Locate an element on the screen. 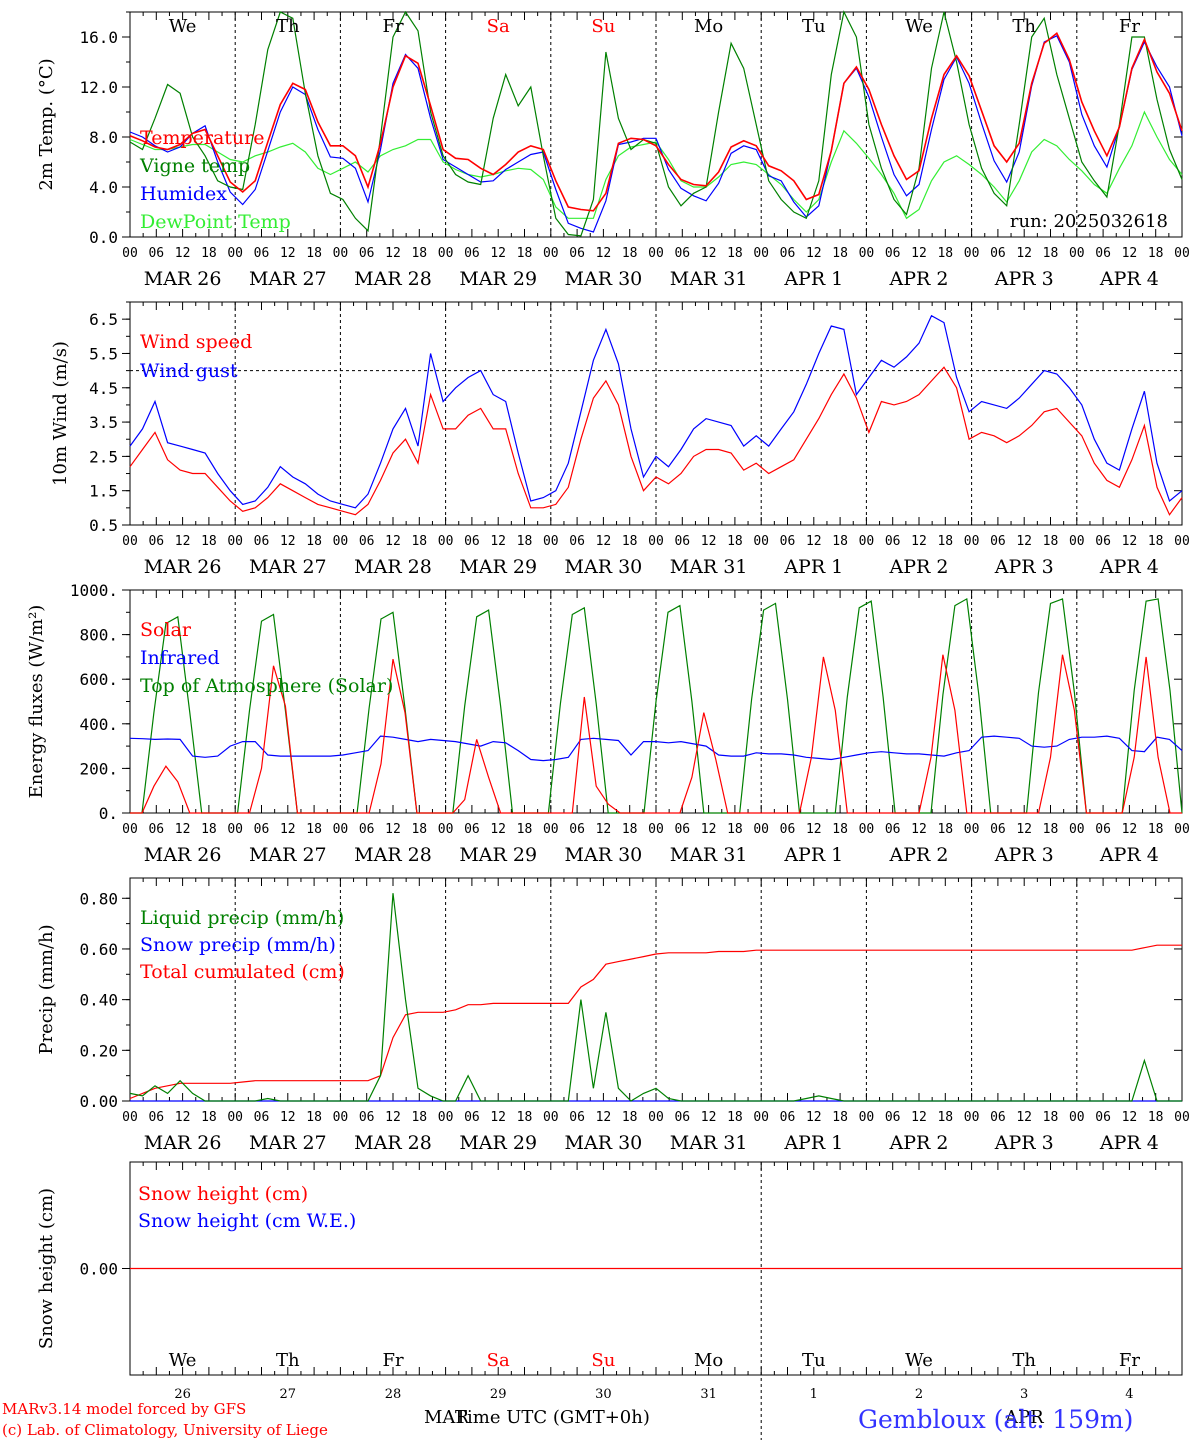 The height and width of the screenshot is (1440, 1194). legend-entry: Temperature is located at coordinates (202, 138).